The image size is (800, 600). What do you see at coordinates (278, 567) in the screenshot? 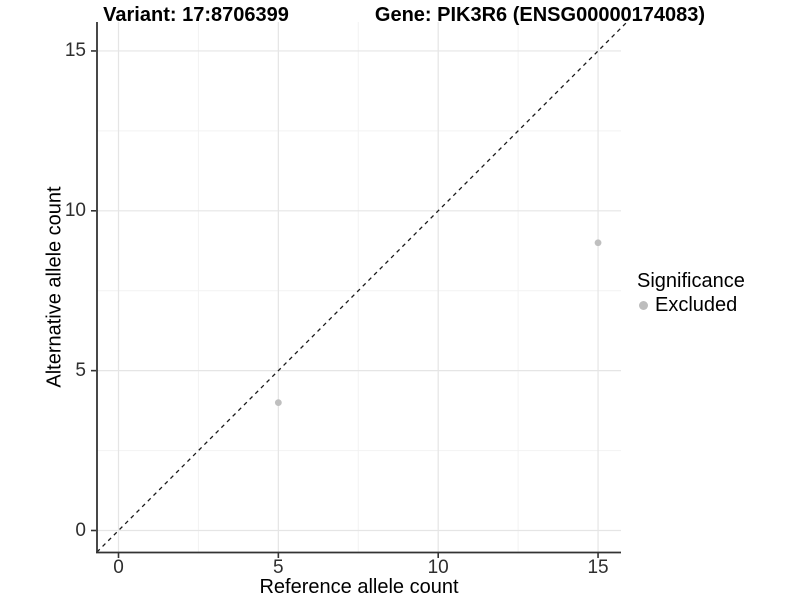
I see `x-tick-label: 5` at bounding box center [278, 567].